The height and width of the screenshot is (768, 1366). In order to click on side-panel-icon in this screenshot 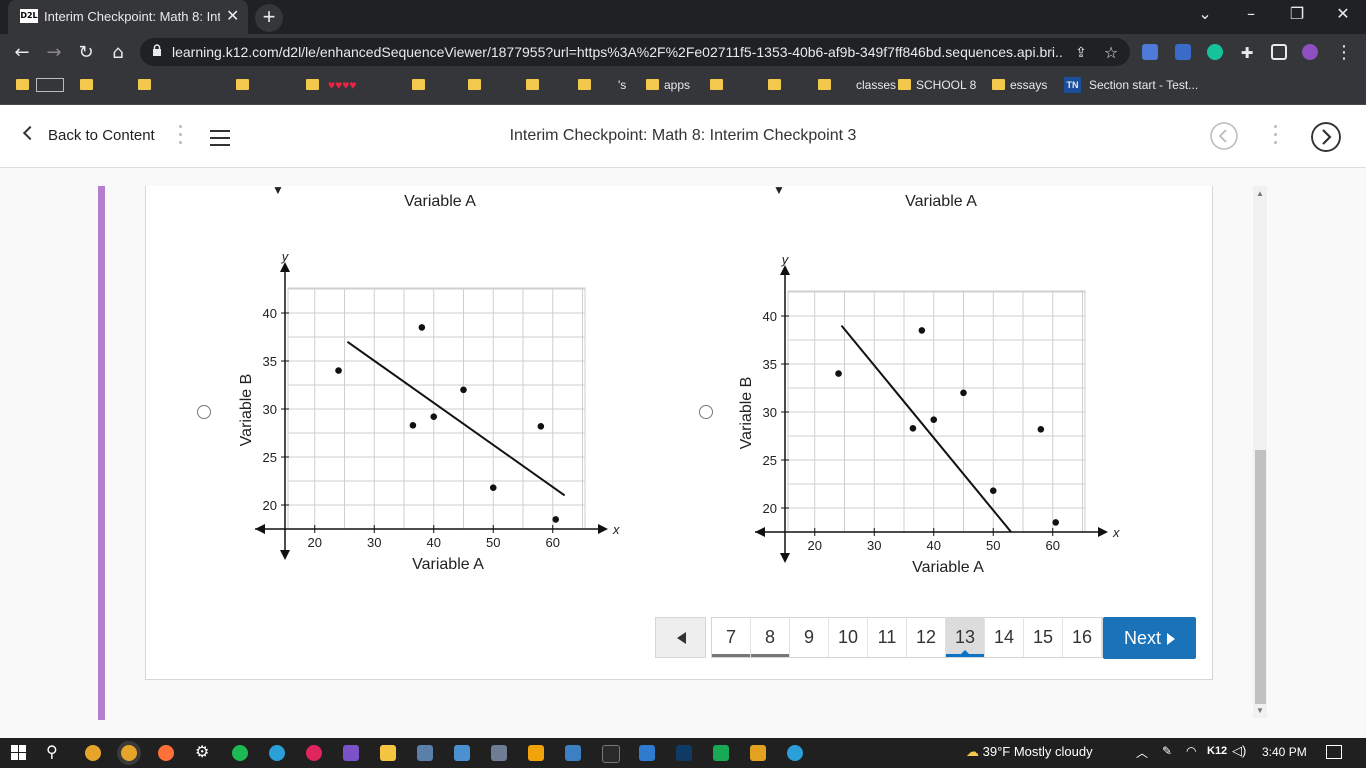, I will do `click(1279, 52)`.